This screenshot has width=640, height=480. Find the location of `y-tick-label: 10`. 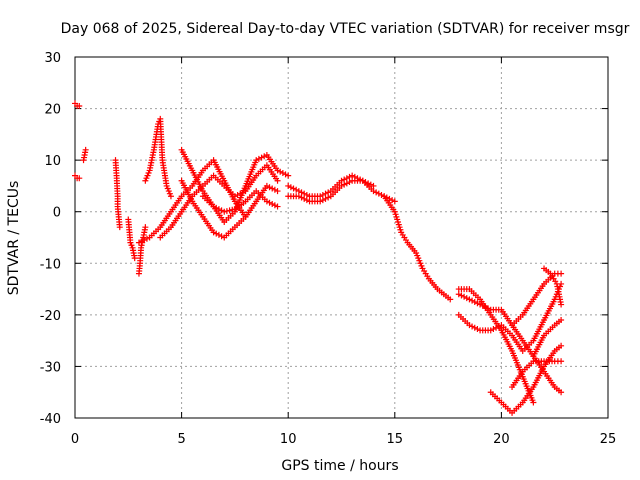

y-tick-label: 10 is located at coordinates (52, 161).